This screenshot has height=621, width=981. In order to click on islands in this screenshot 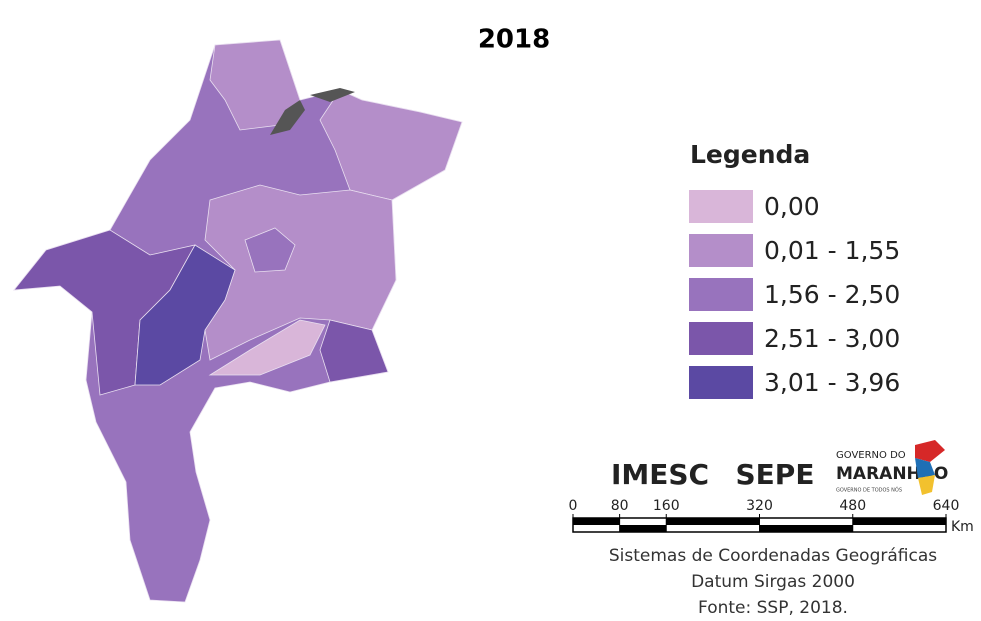, I will do `click(312, 111)`.